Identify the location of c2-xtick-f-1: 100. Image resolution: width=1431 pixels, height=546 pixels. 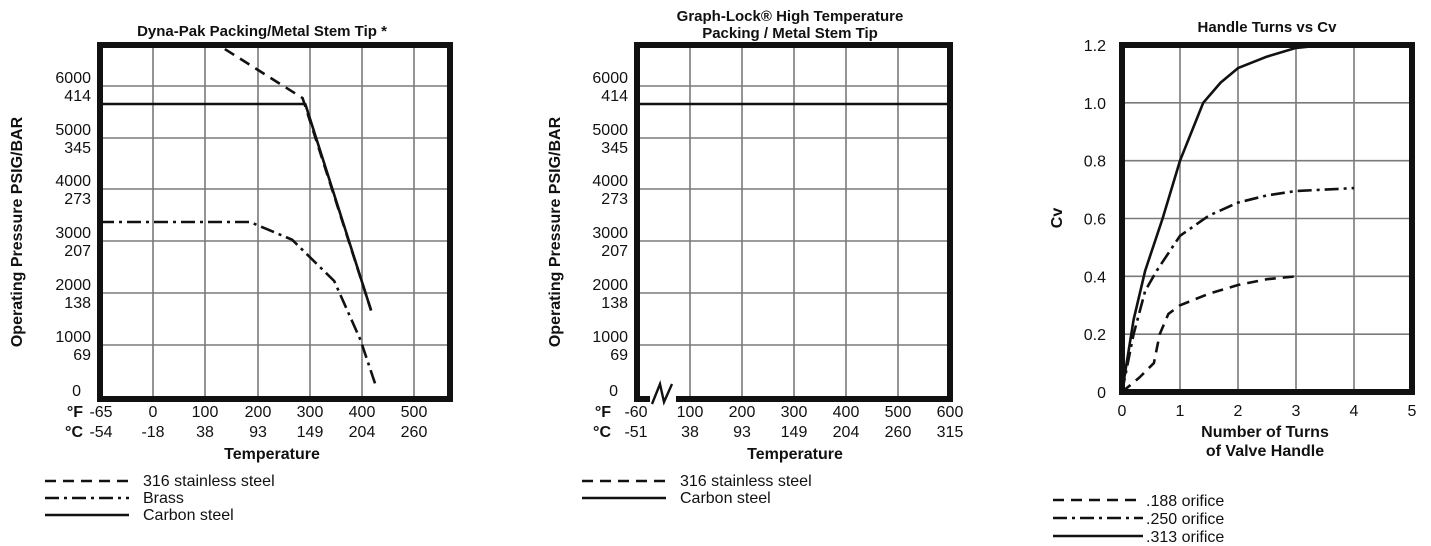
(690, 412).